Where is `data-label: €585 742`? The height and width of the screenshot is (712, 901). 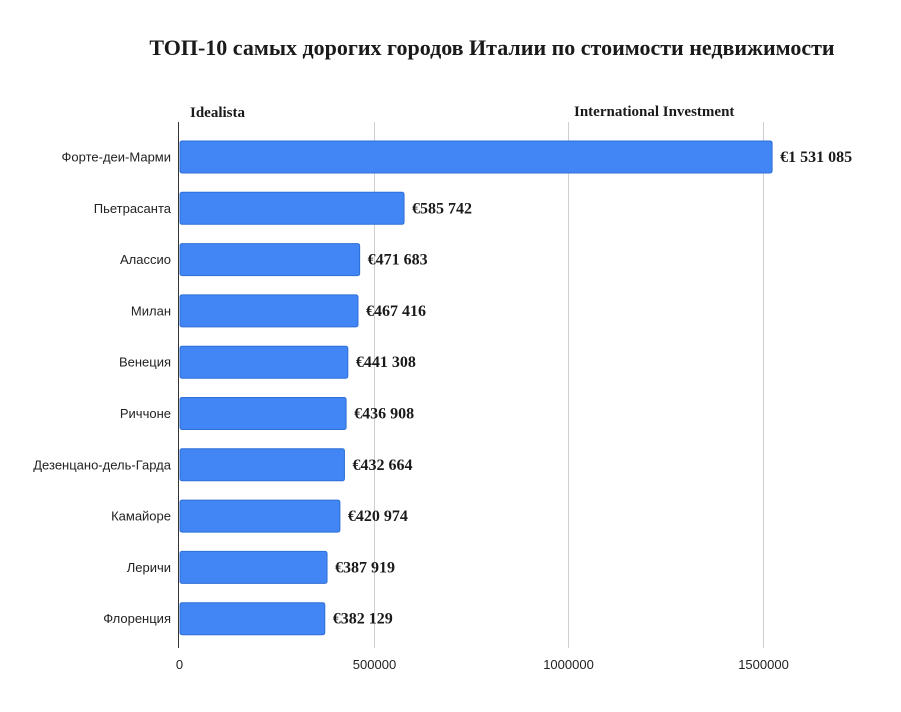
data-label: €585 742 is located at coordinates (442, 208).